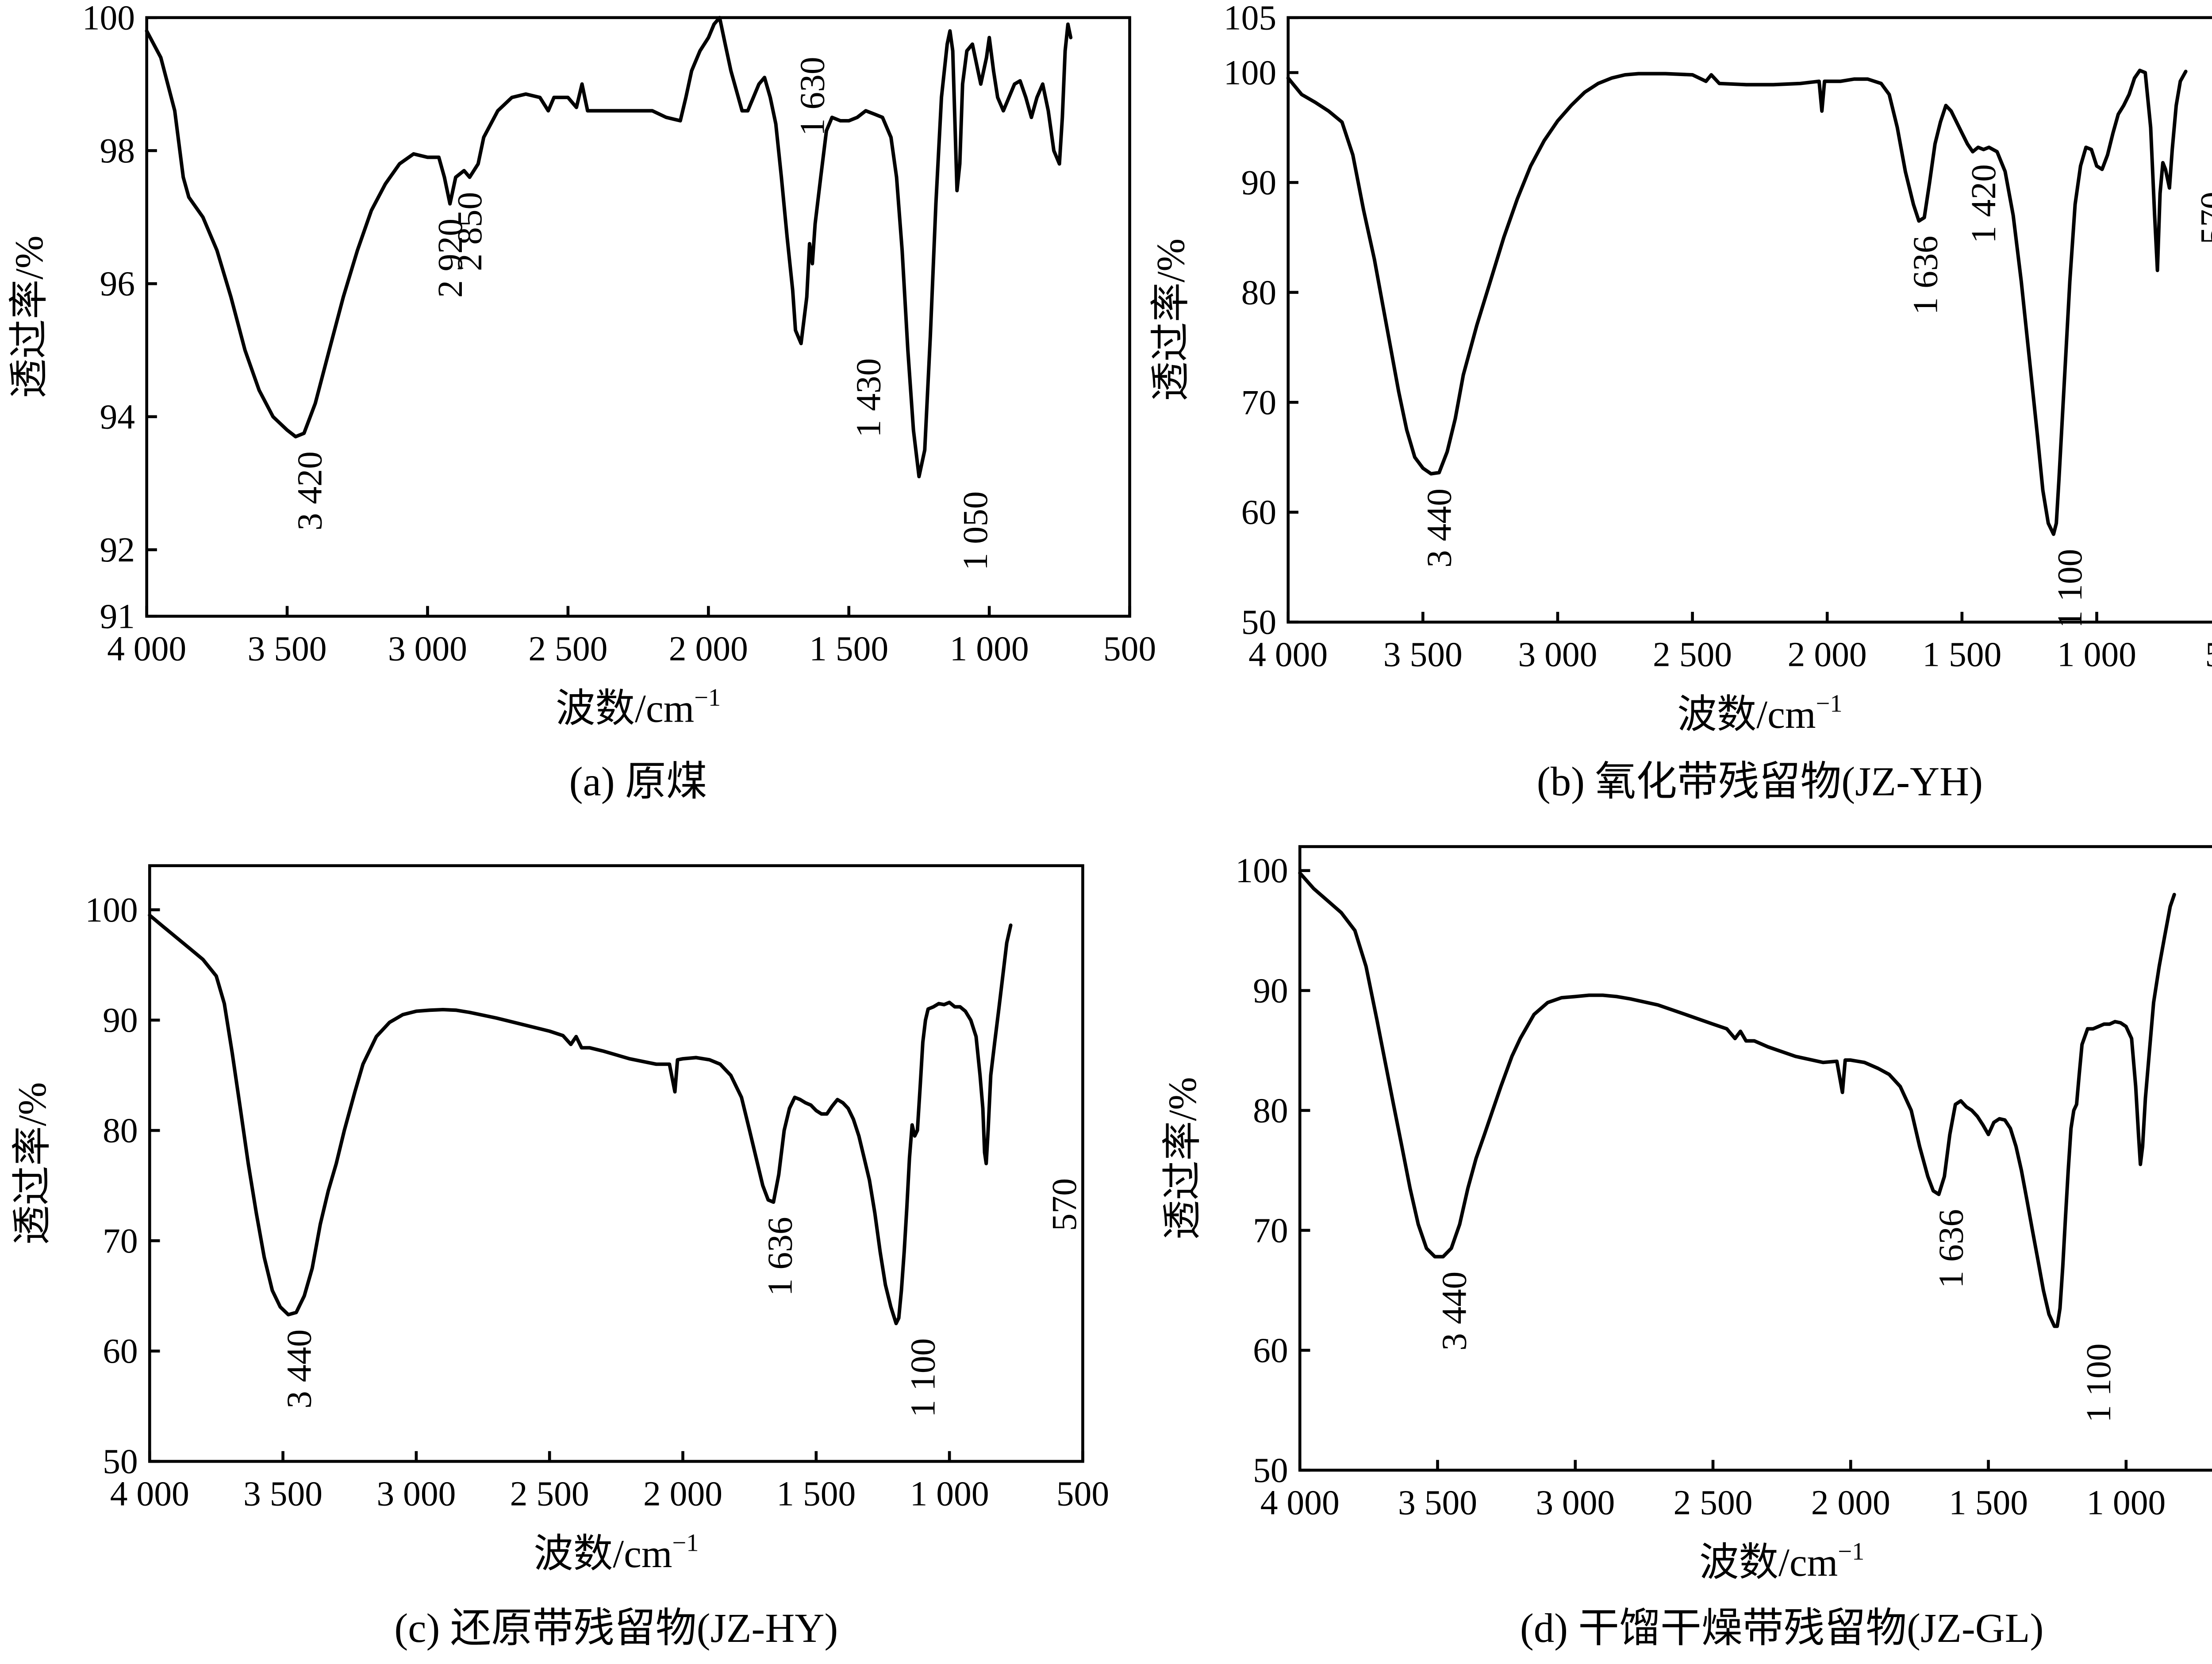 The width and height of the screenshot is (2212, 1664). What do you see at coordinates (813, 97) in the screenshot?
I see `peak-label: 1 630` at bounding box center [813, 97].